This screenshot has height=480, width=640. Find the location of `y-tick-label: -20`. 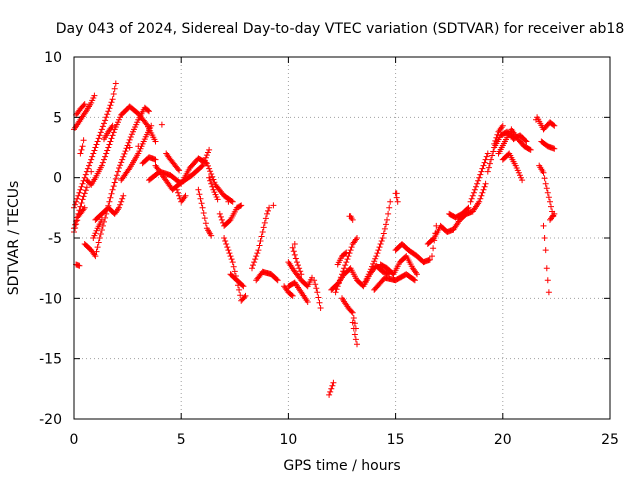

y-tick-label: -20 is located at coordinates (50, 420).